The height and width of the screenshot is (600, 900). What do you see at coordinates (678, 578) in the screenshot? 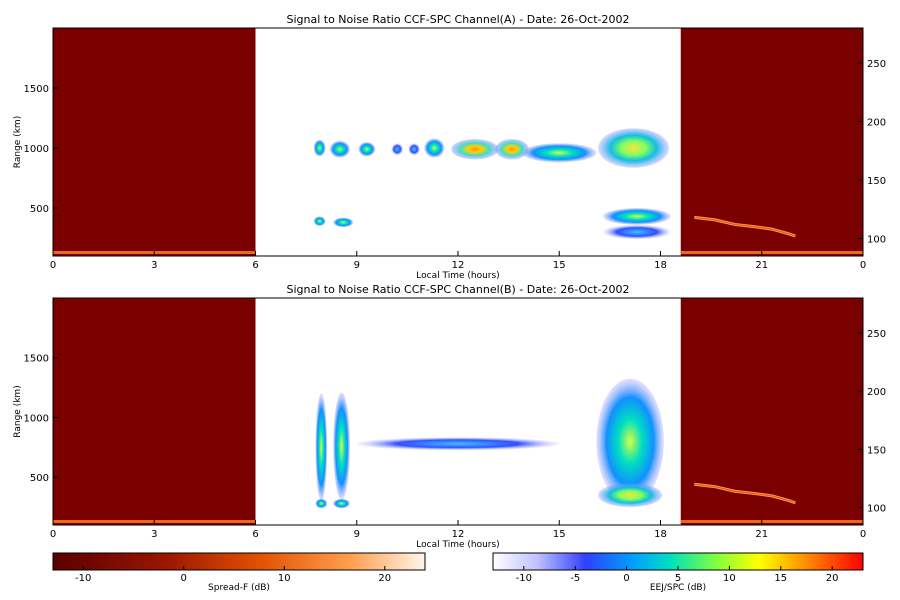
I see `colorbar-tick-label: 5` at bounding box center [678, 578].